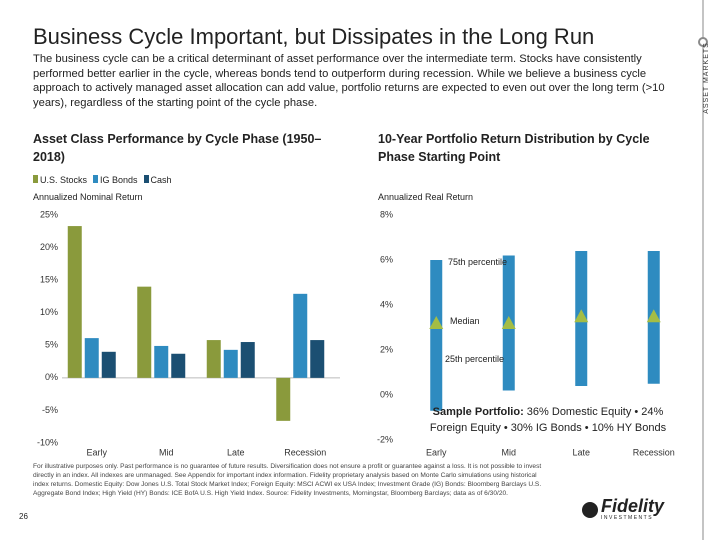  What do you see at coordinates (590, 509) in the screenshot?
I see `logo-mark` at bounding box center [590, 509].